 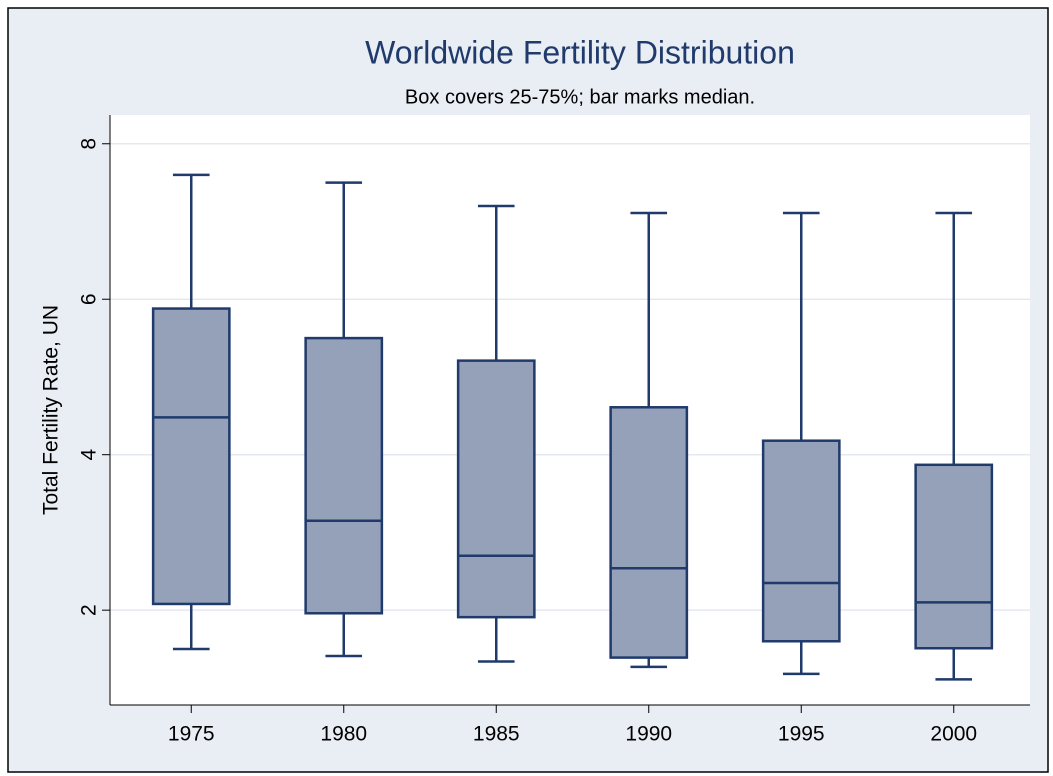 I want to click on y-axis-label: Total Fertility Rate, UN, so click(x=51, y=410).